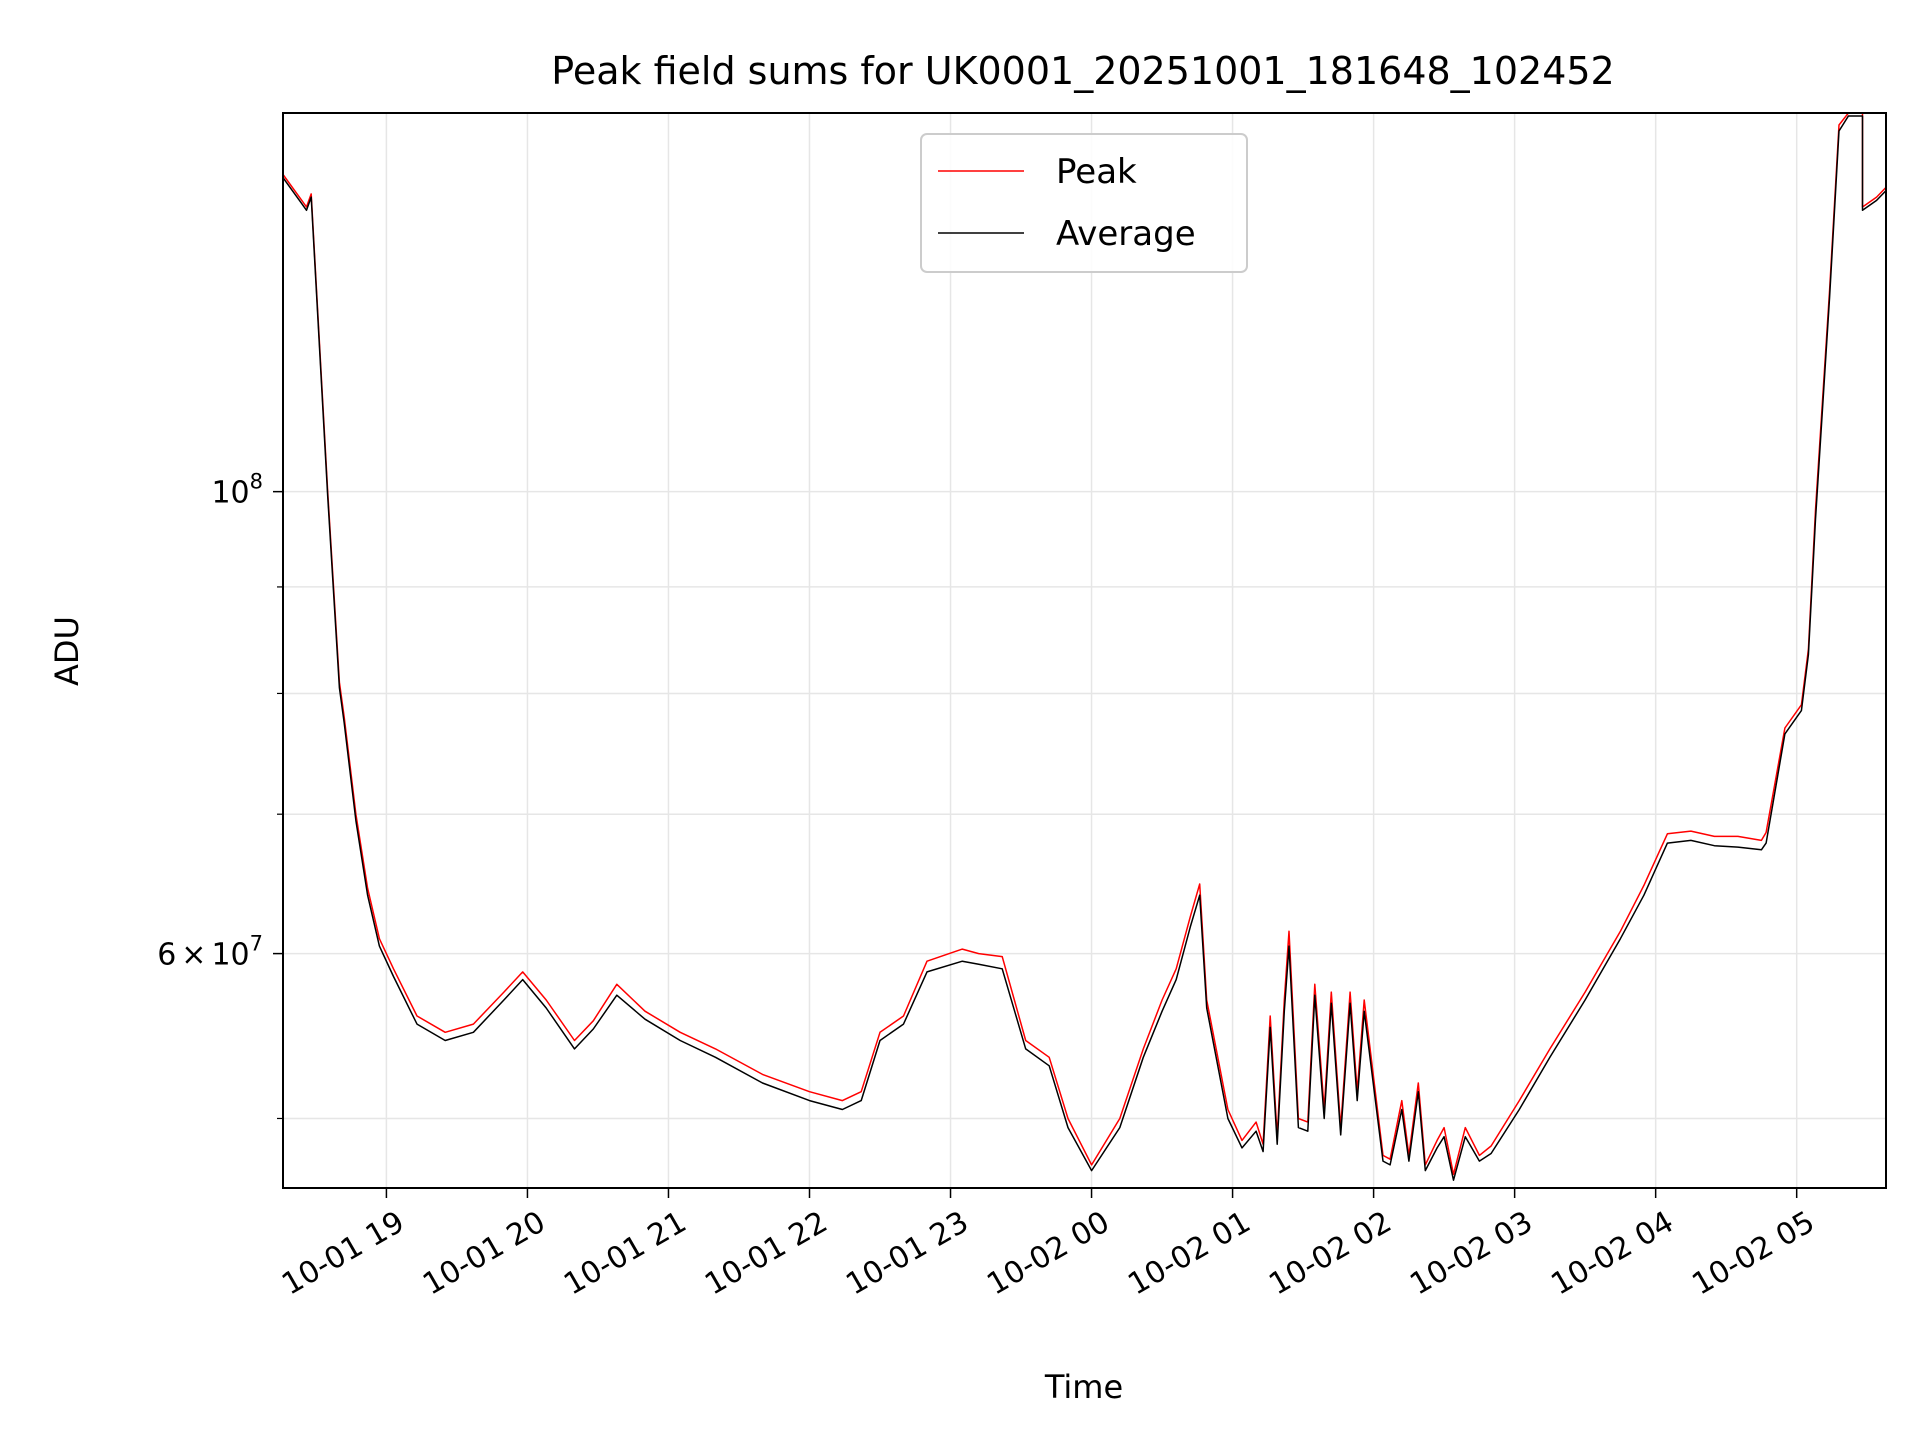 The height and width of the screenshot is (1440, 1920). I want to click on y-axis-label: ADU, so click(67, 651).